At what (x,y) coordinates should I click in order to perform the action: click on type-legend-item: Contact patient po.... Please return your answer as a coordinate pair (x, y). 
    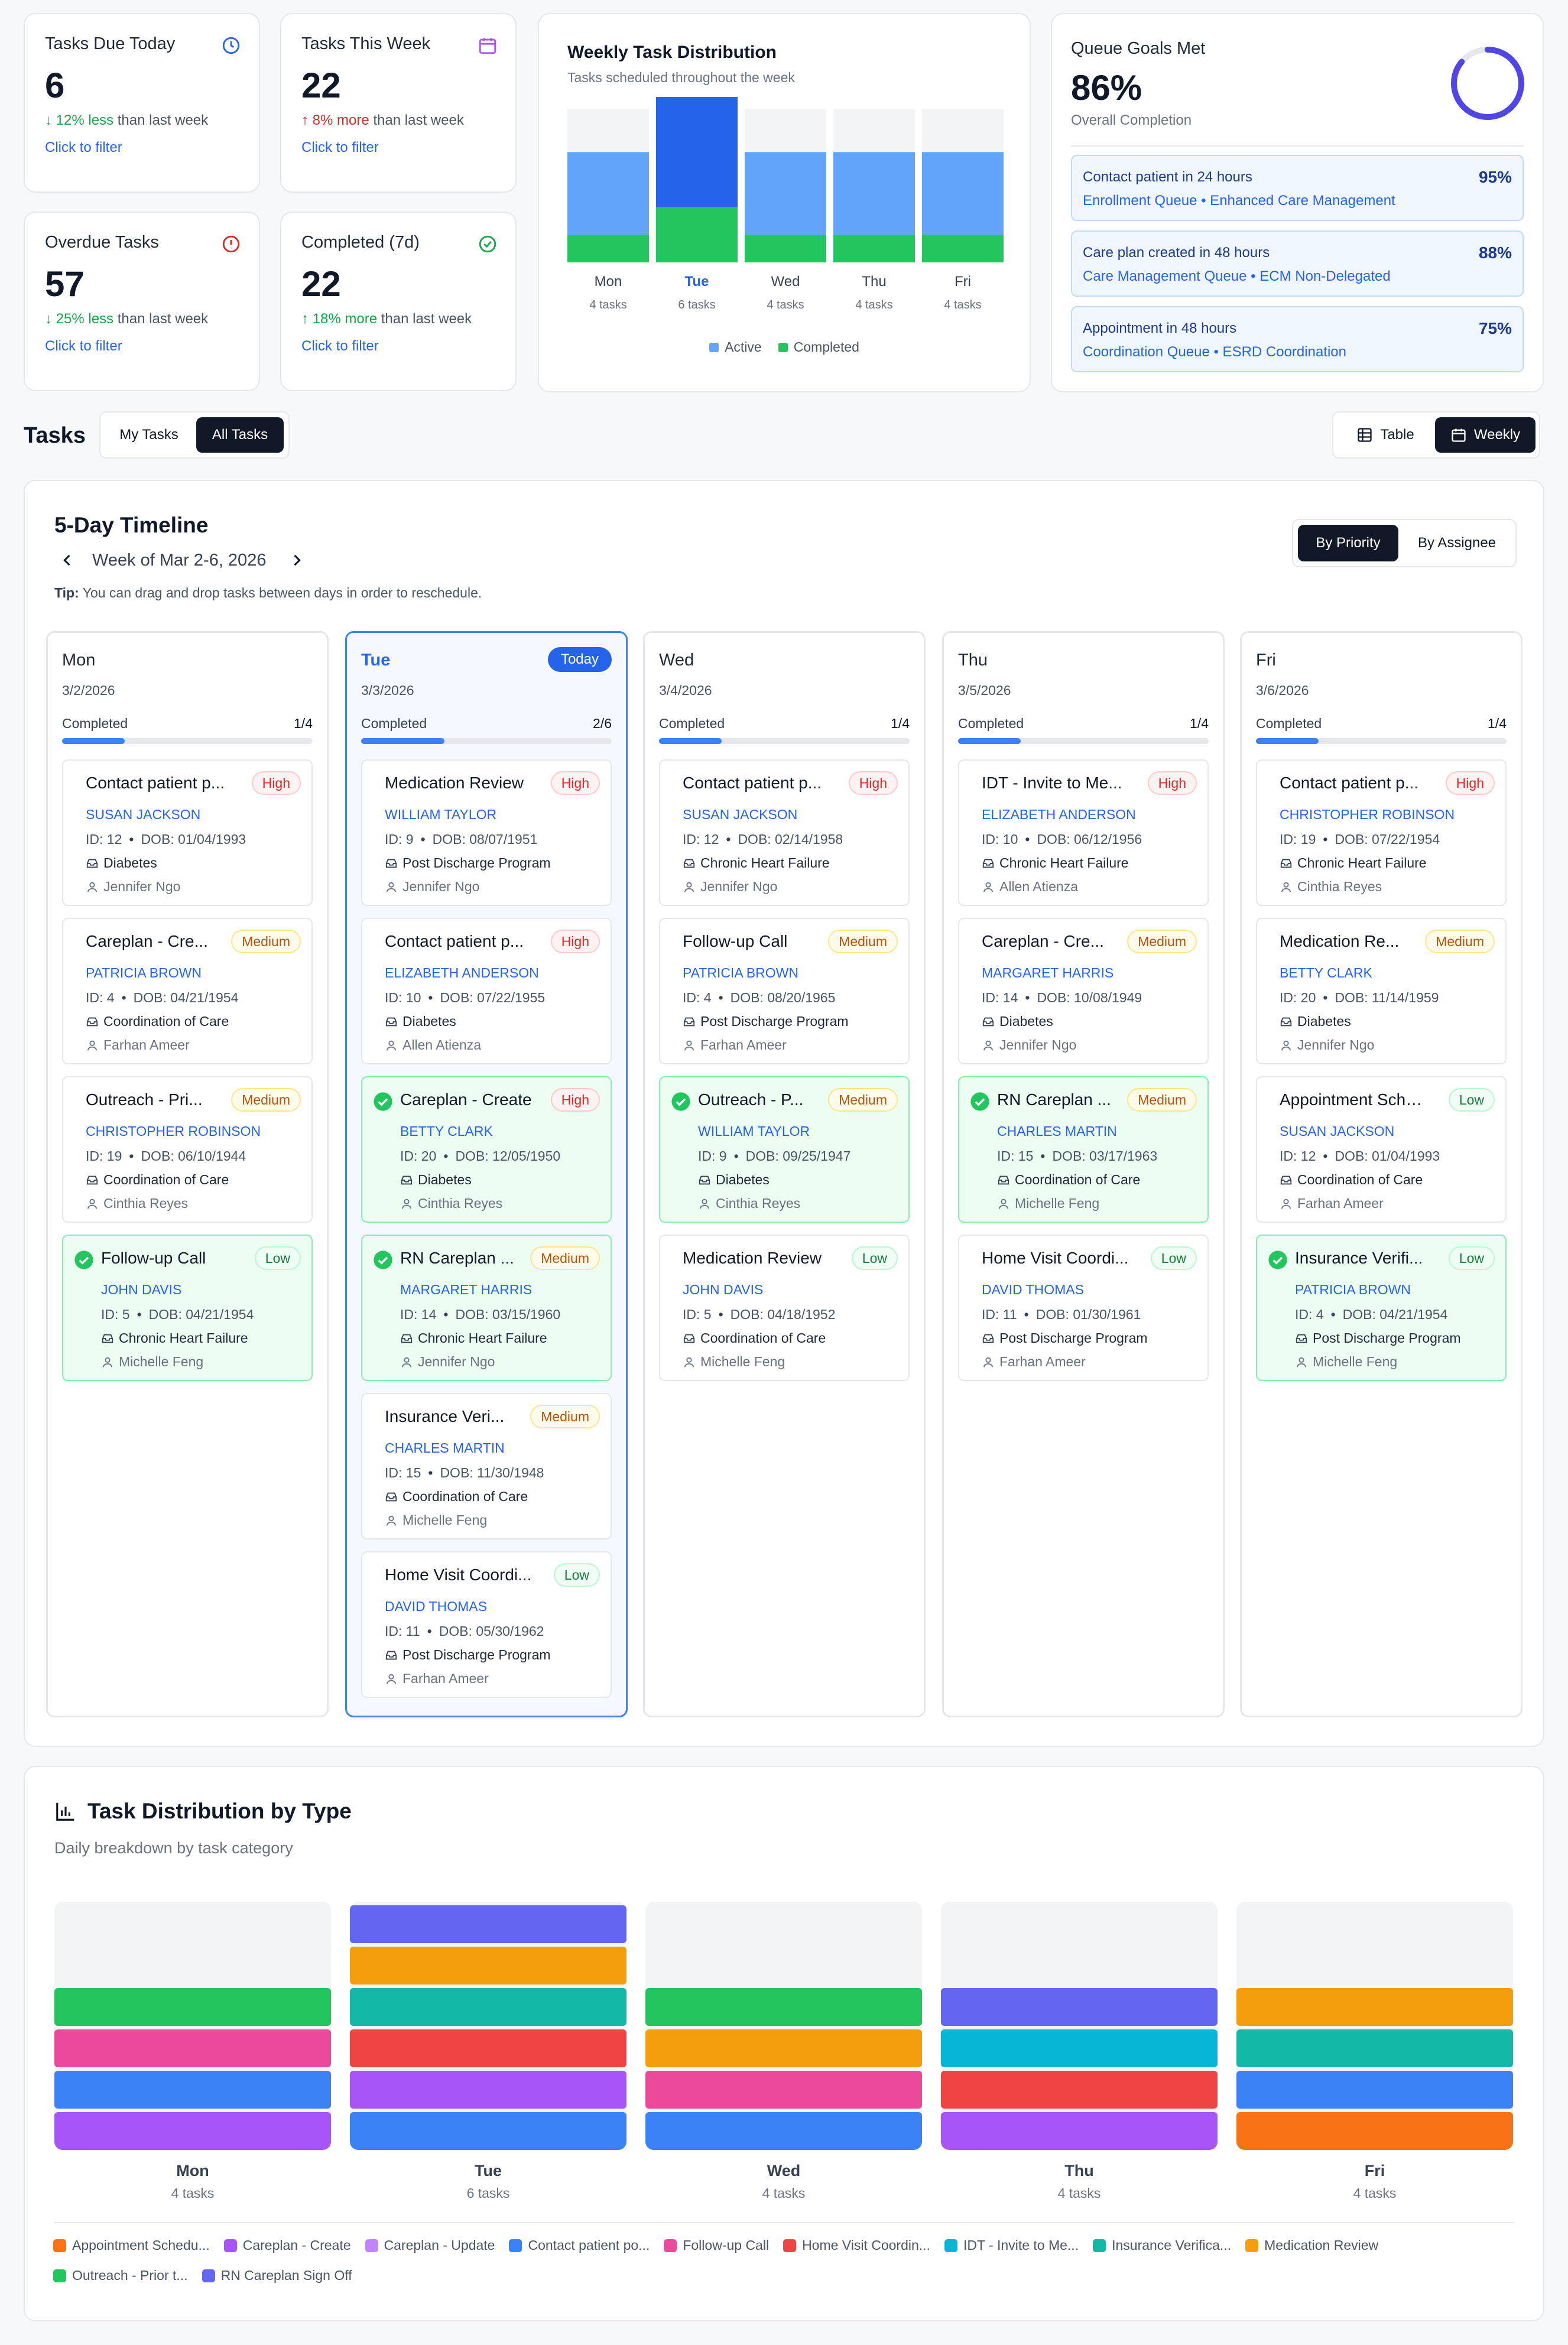
    Looking at the image, I should click on (580, 2245).